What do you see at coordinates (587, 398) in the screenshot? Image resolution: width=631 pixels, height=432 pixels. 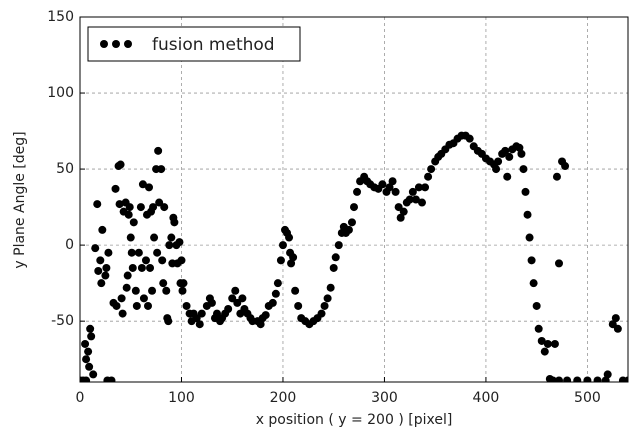 I see `x-tick-label: 500` at bounding box center [587, 398].